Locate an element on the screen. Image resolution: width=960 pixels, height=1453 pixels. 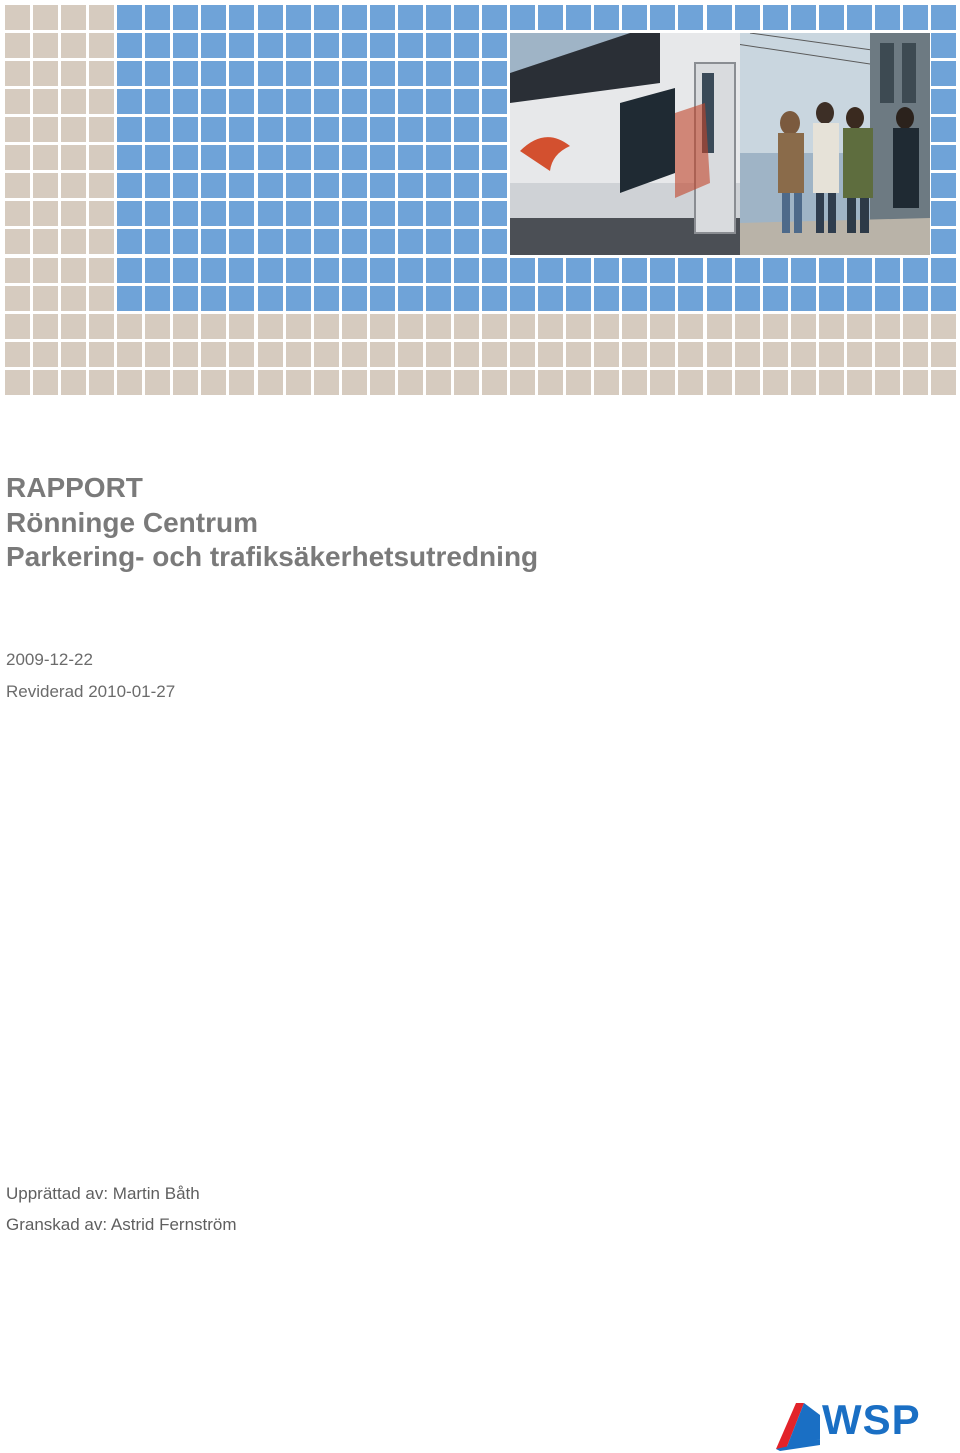
wsp-logo-mark-icon is located at coordinates (798, 1427).